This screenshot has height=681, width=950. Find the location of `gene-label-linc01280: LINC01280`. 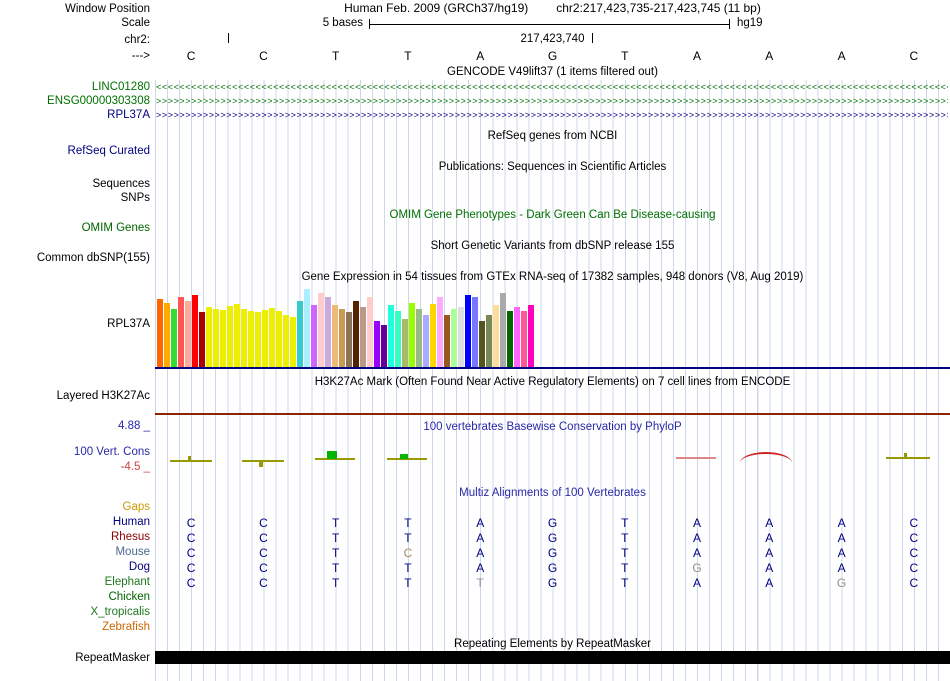

gene-label-linc01280: LINC01280 is located at coordinates (120, 87).